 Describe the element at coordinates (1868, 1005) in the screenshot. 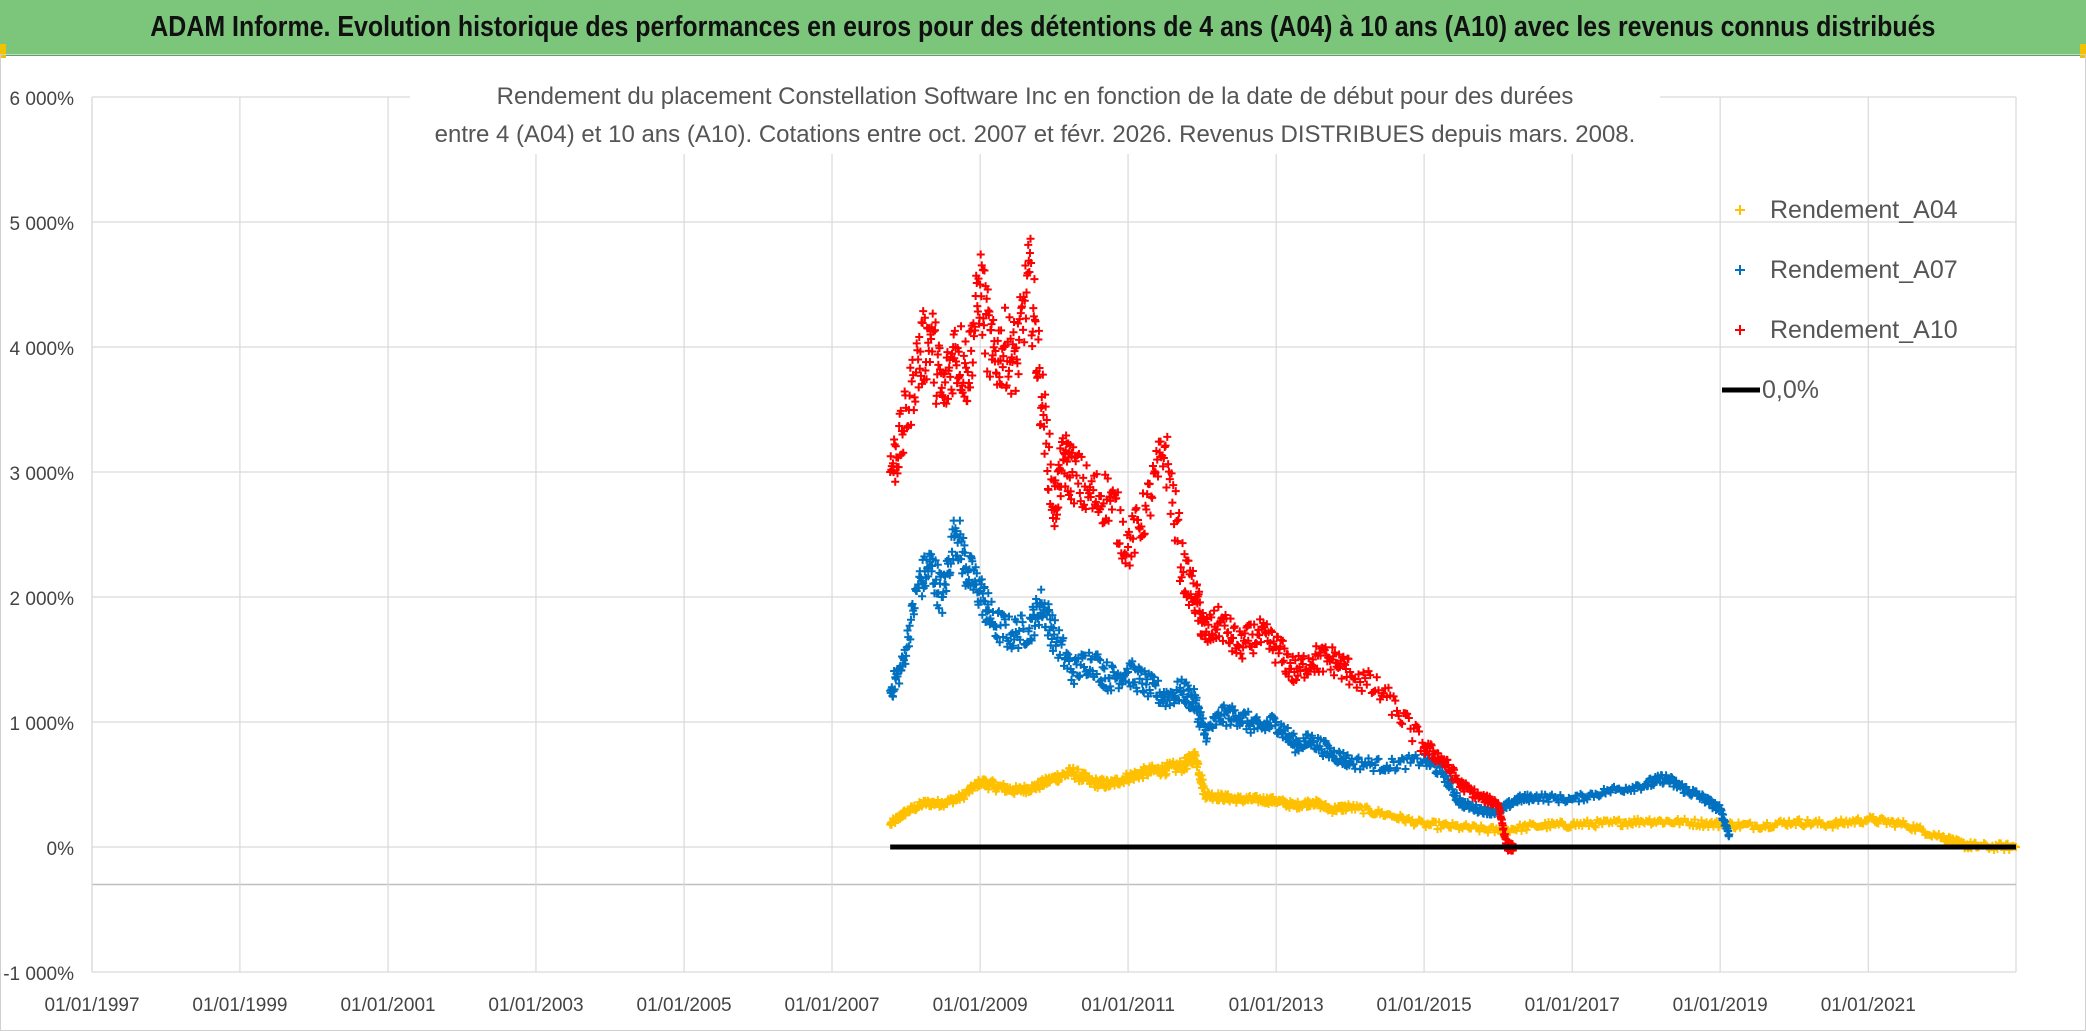

I see `x-tick-label: 01/01/2021` at that location.